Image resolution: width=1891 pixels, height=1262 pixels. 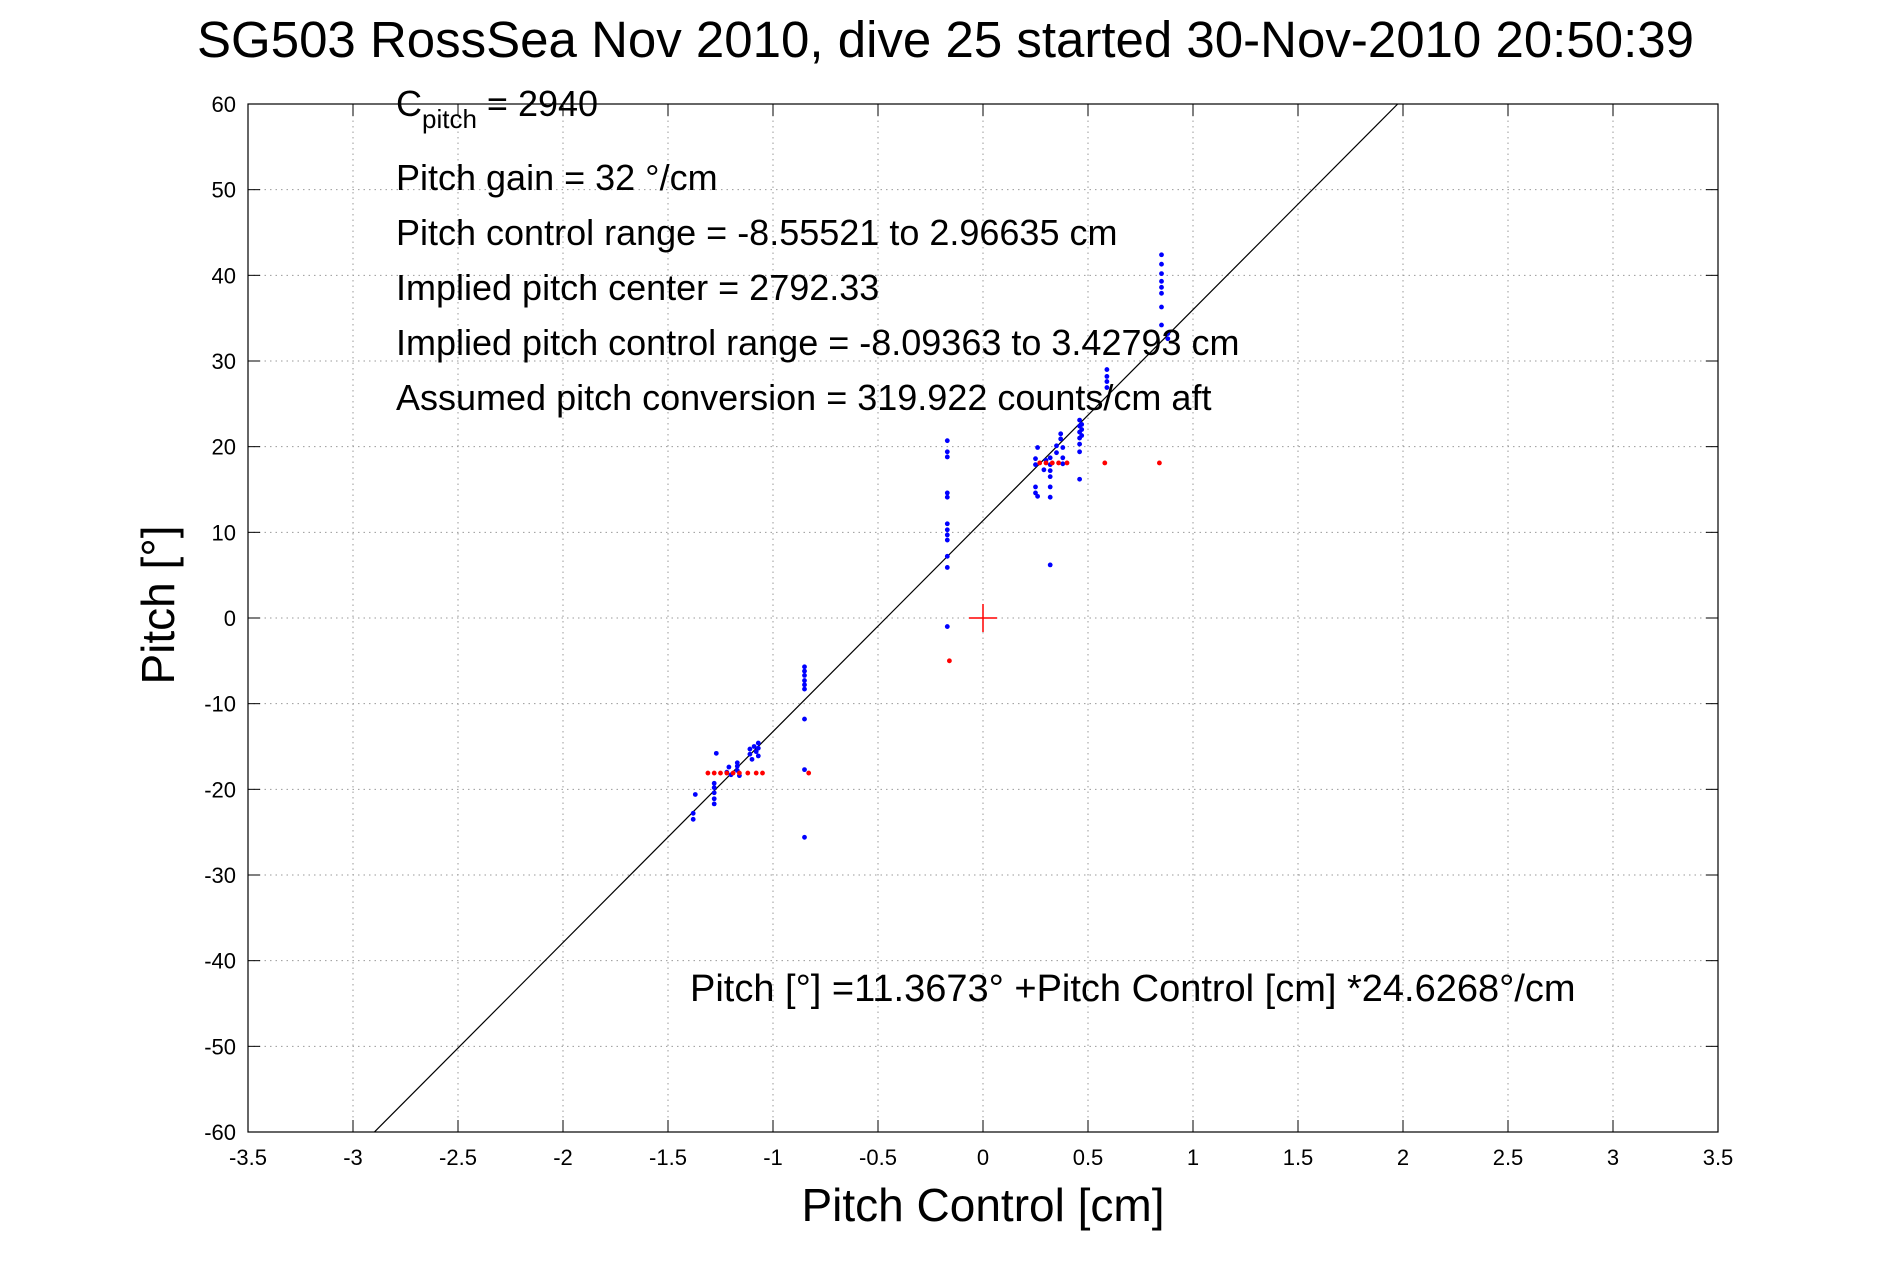 I want to click on y-tick-label: 40, so click(x=224, y=275).